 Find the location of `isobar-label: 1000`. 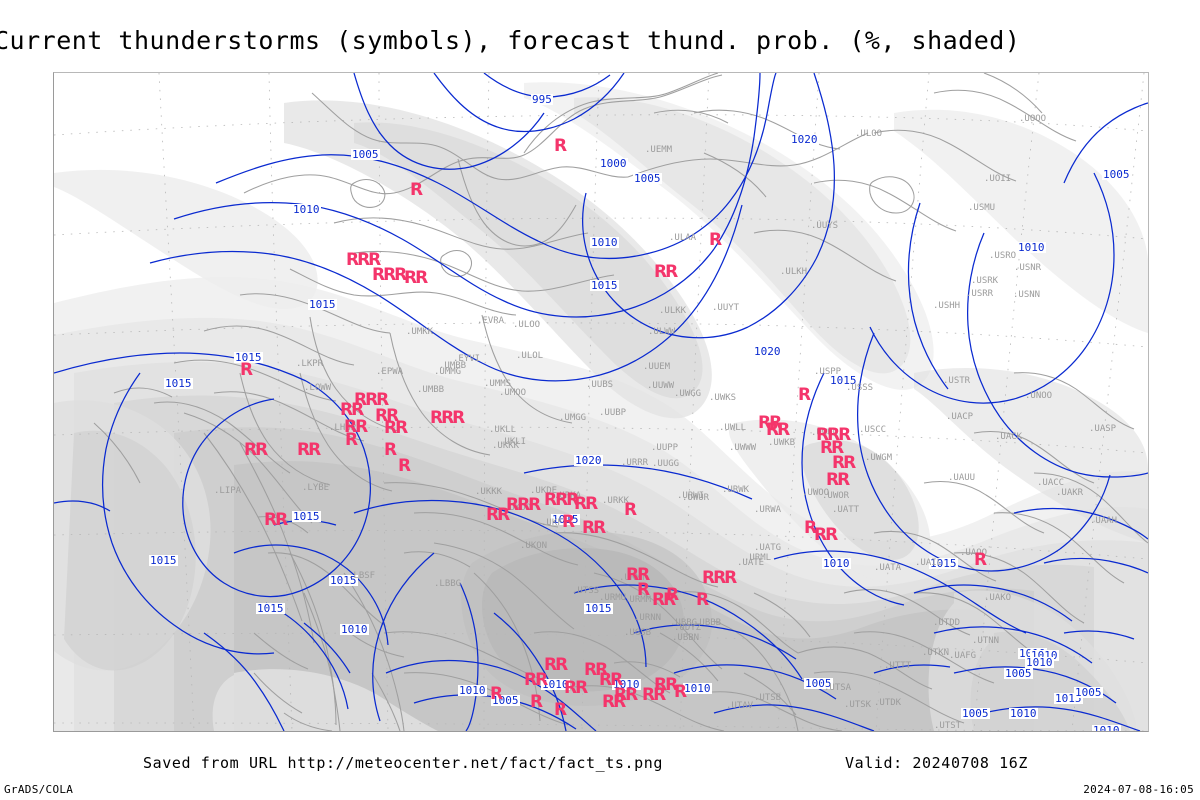

isobar-label: 1000 is located at coordinates (613, 163).